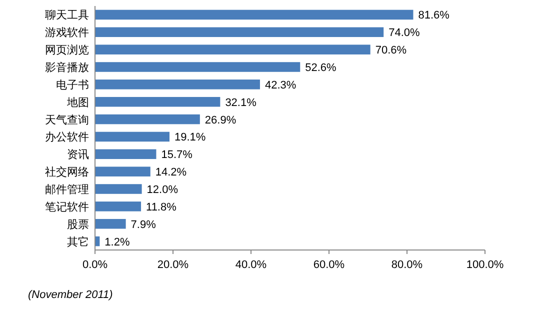 This screenshot has height=332, width=550. Describe the element at coordinates (78, 241) in the screenshot. I see `y-tick-label: 其它` at that location.